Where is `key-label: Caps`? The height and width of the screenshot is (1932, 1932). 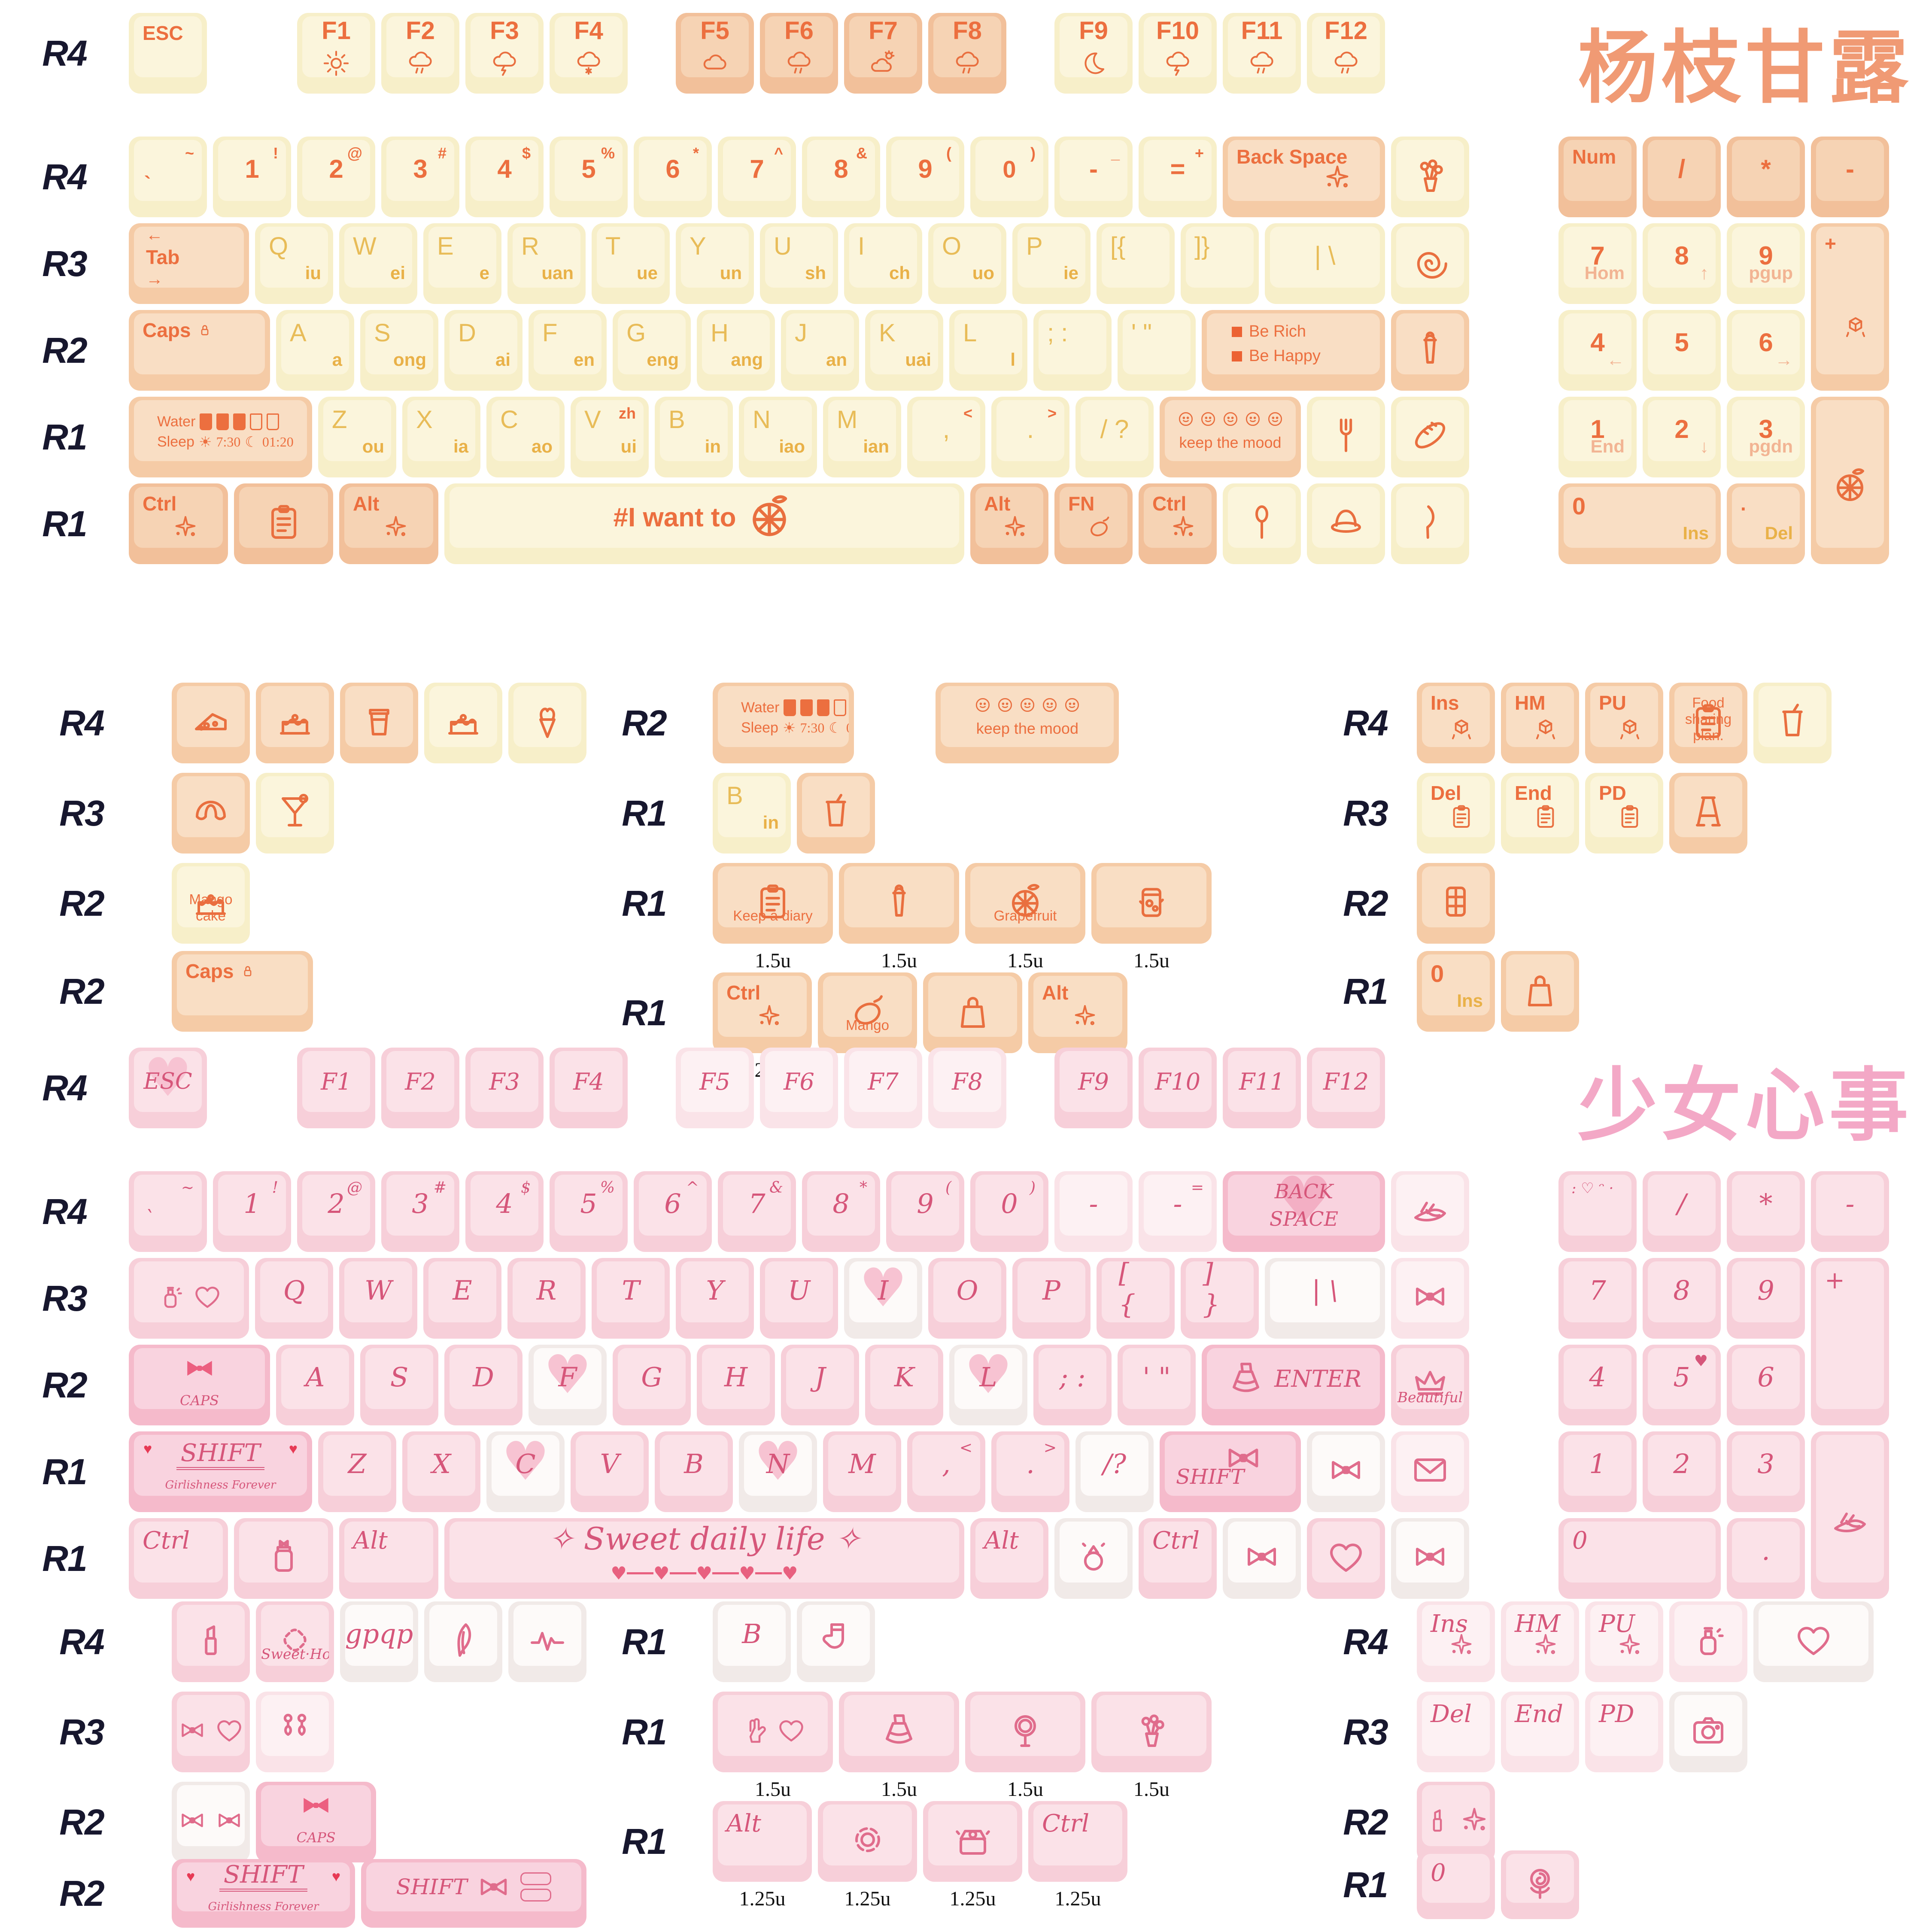 key-label: Caps is located at coordinates (178, 330).